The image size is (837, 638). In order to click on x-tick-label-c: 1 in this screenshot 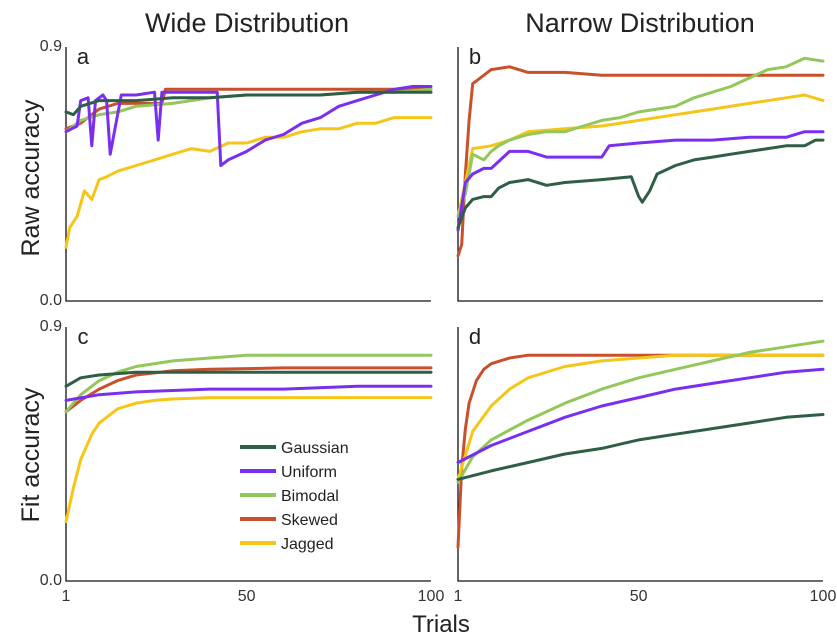, I will do `click(66, 596)`.